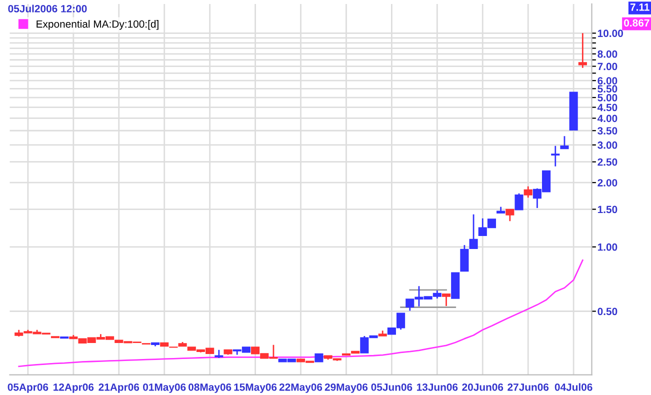  Describe the element at coordinates (608, 80) in the screenshot. I see `y-tick-label: 6.00` at that location.